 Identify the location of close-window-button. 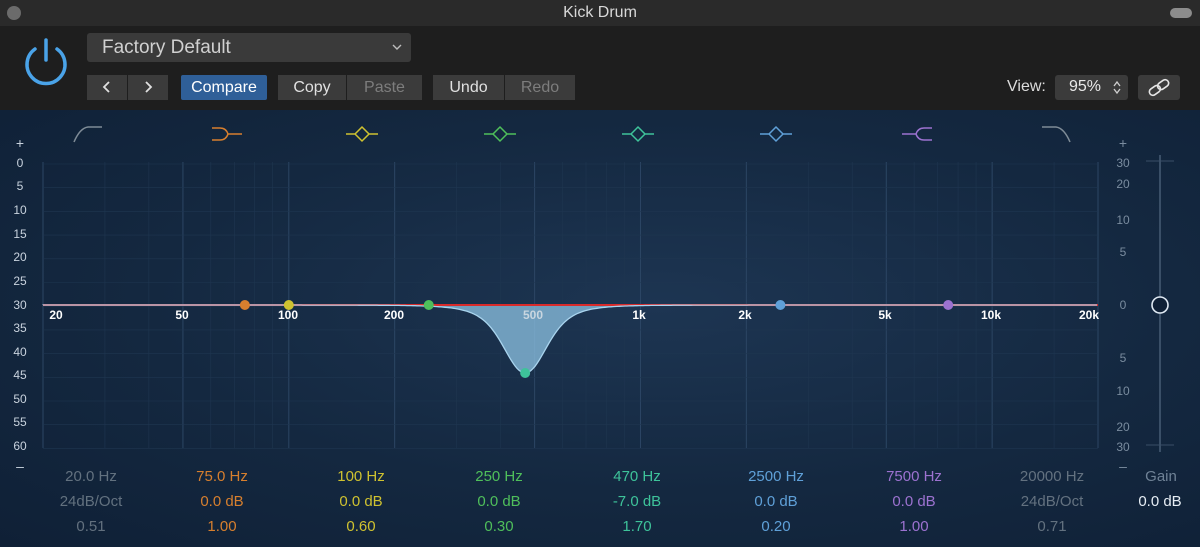
(14, 13).